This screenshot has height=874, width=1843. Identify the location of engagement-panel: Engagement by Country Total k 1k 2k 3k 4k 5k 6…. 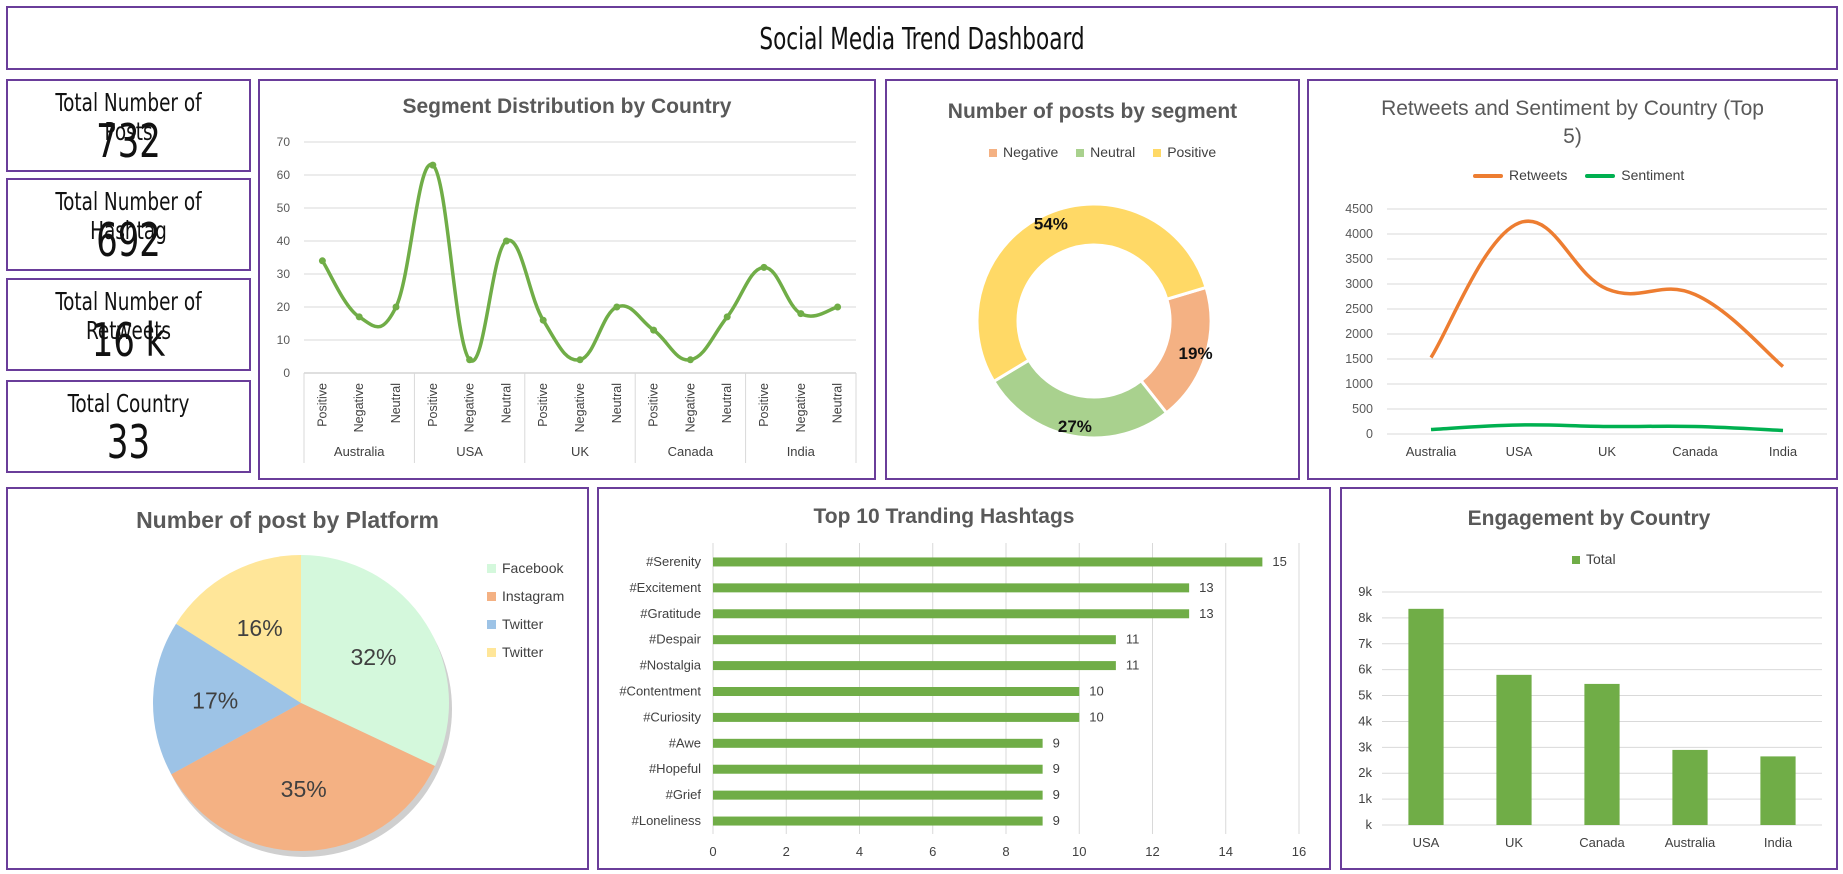
(1589, 678).